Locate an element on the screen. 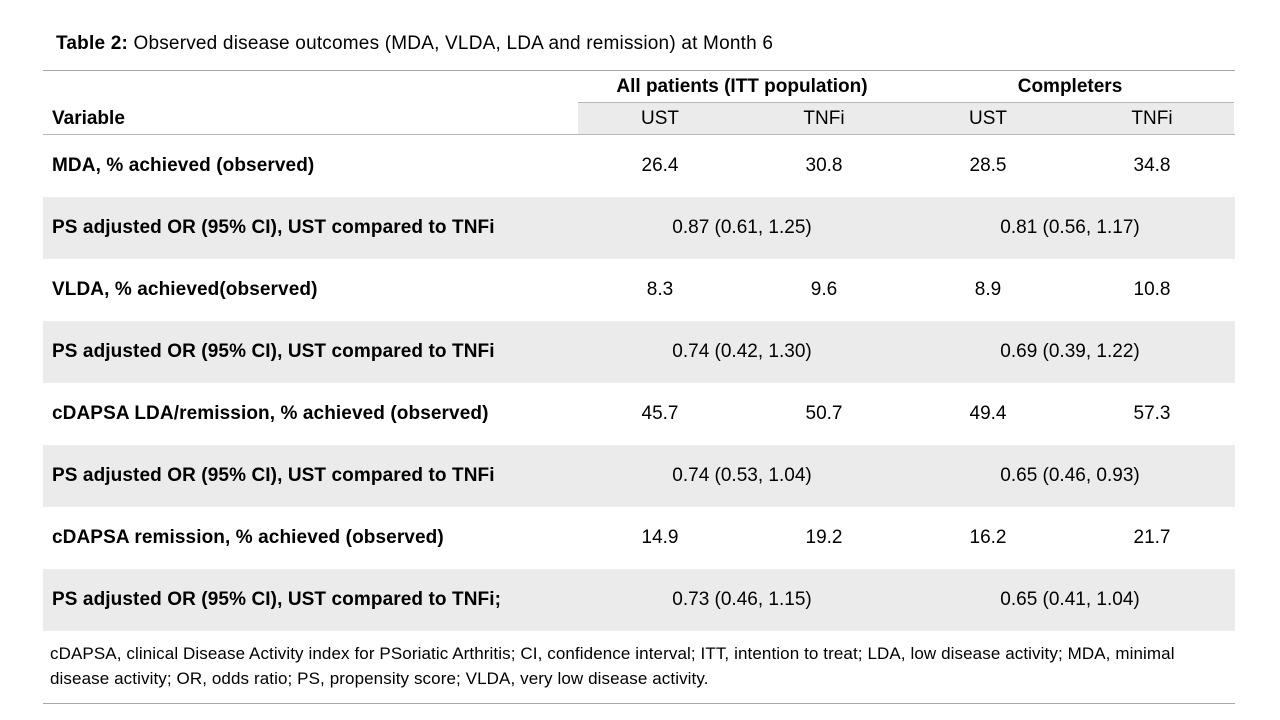  value-cell: 8.3 is located at coordinates (660, 289).